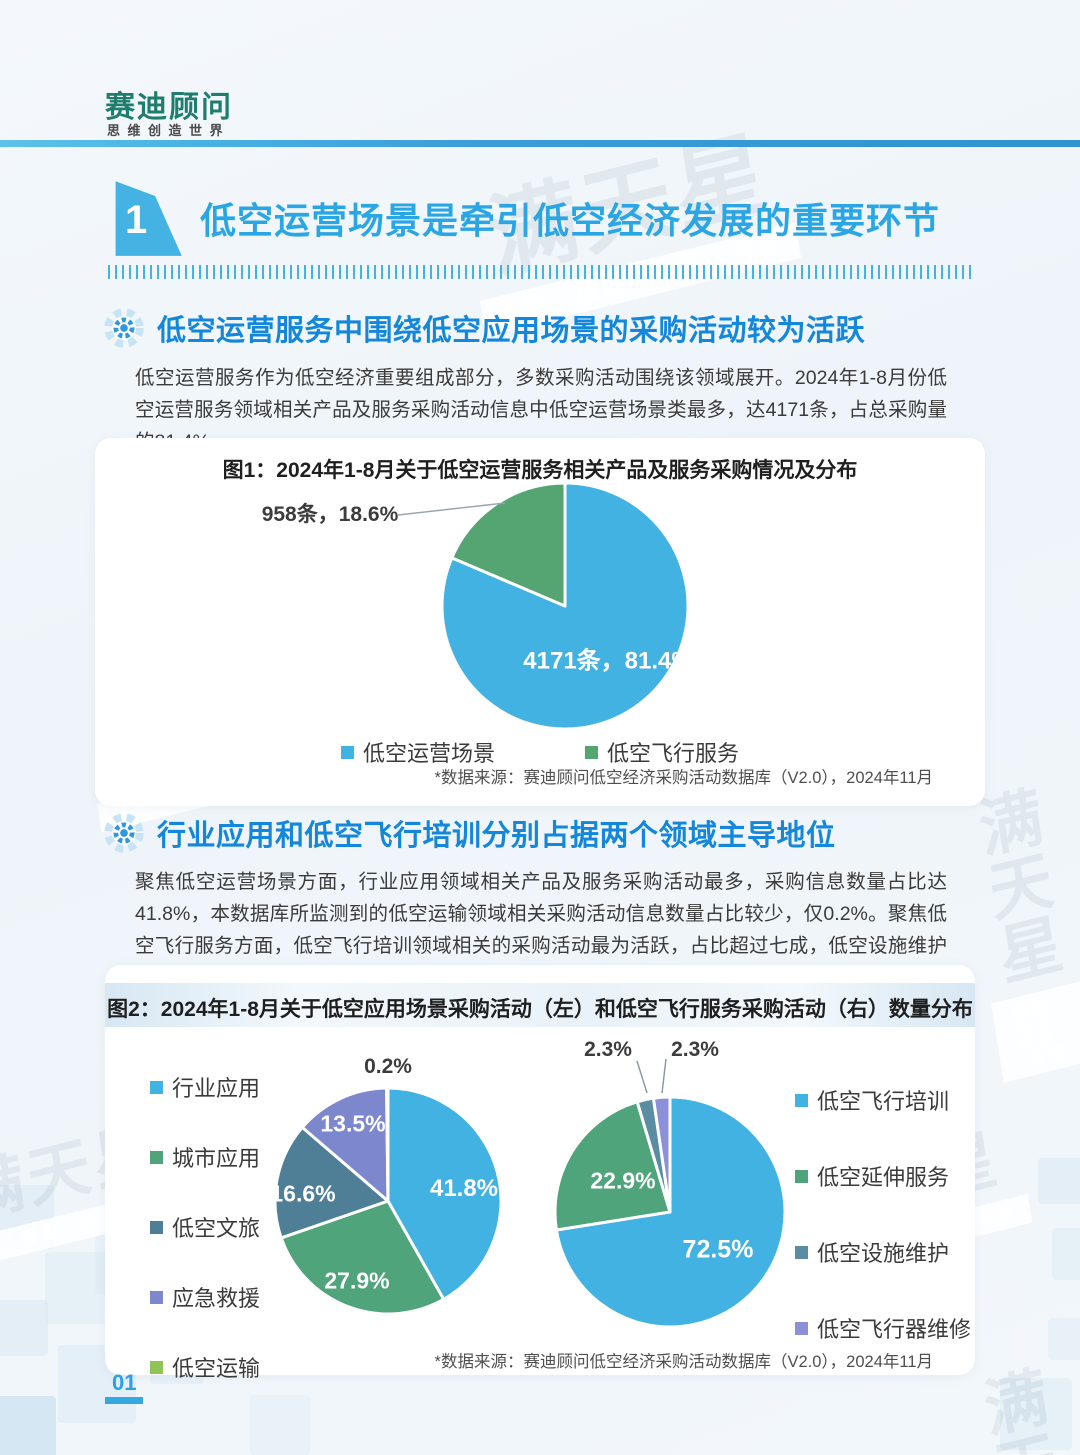  I want to click on left-pie-label: 16.6%, so click(303, 1193).